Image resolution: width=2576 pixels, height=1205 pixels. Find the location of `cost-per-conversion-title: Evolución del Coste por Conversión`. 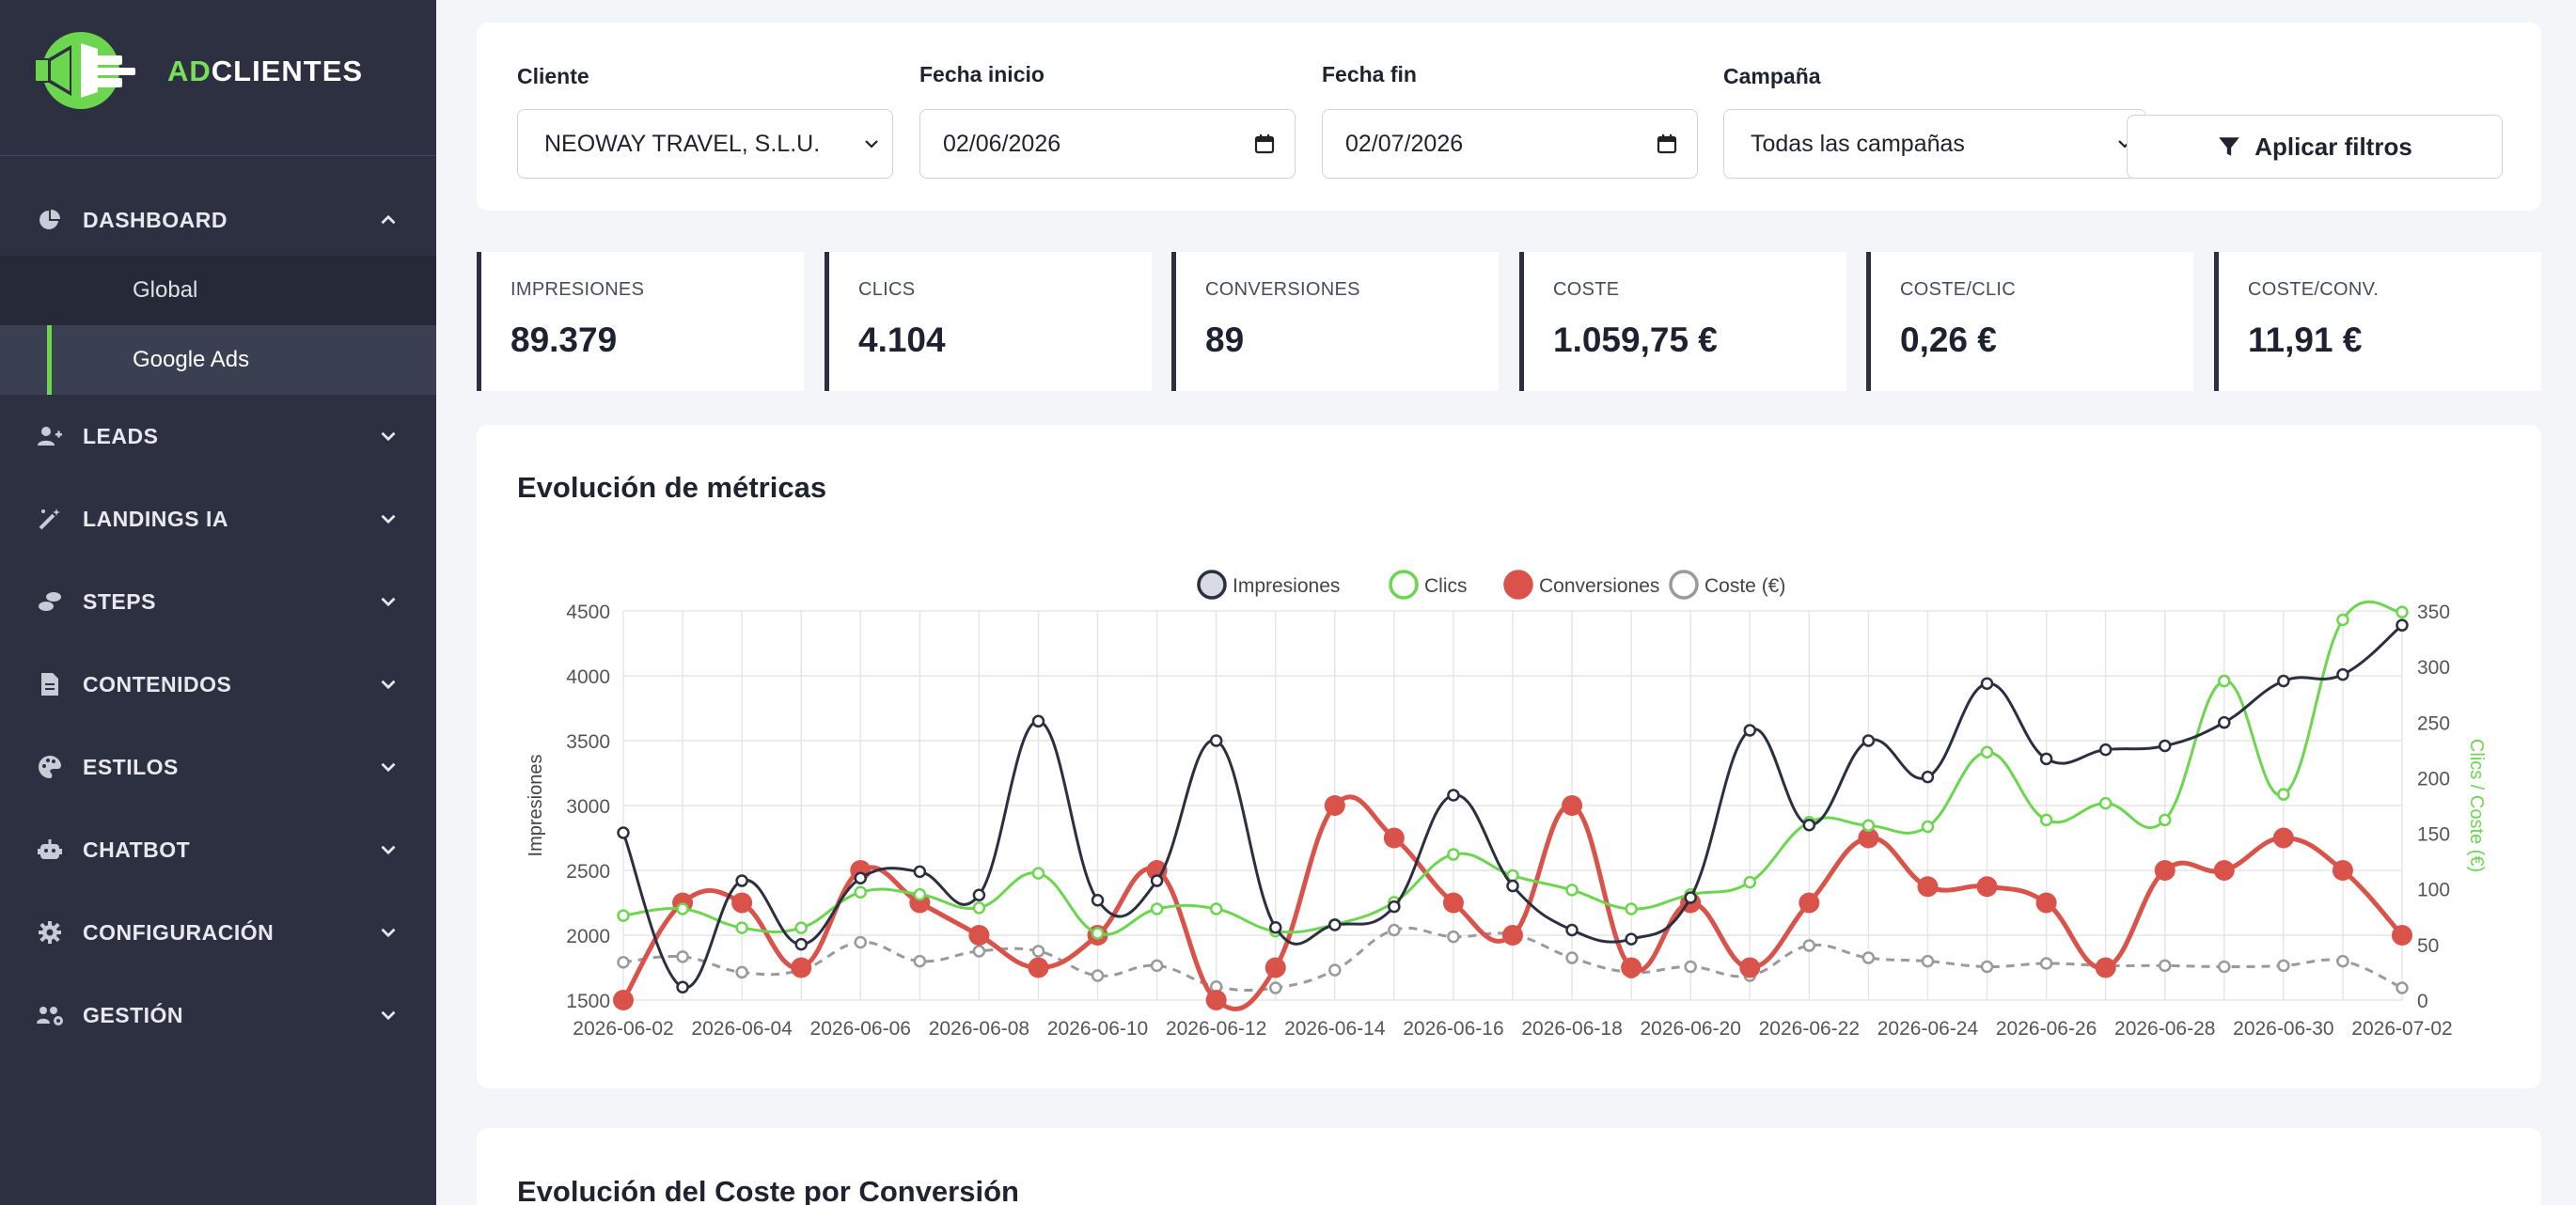

cost-per-conversion-title: Evolución del Coste por Conversión is located at coordinates (768, 1190).